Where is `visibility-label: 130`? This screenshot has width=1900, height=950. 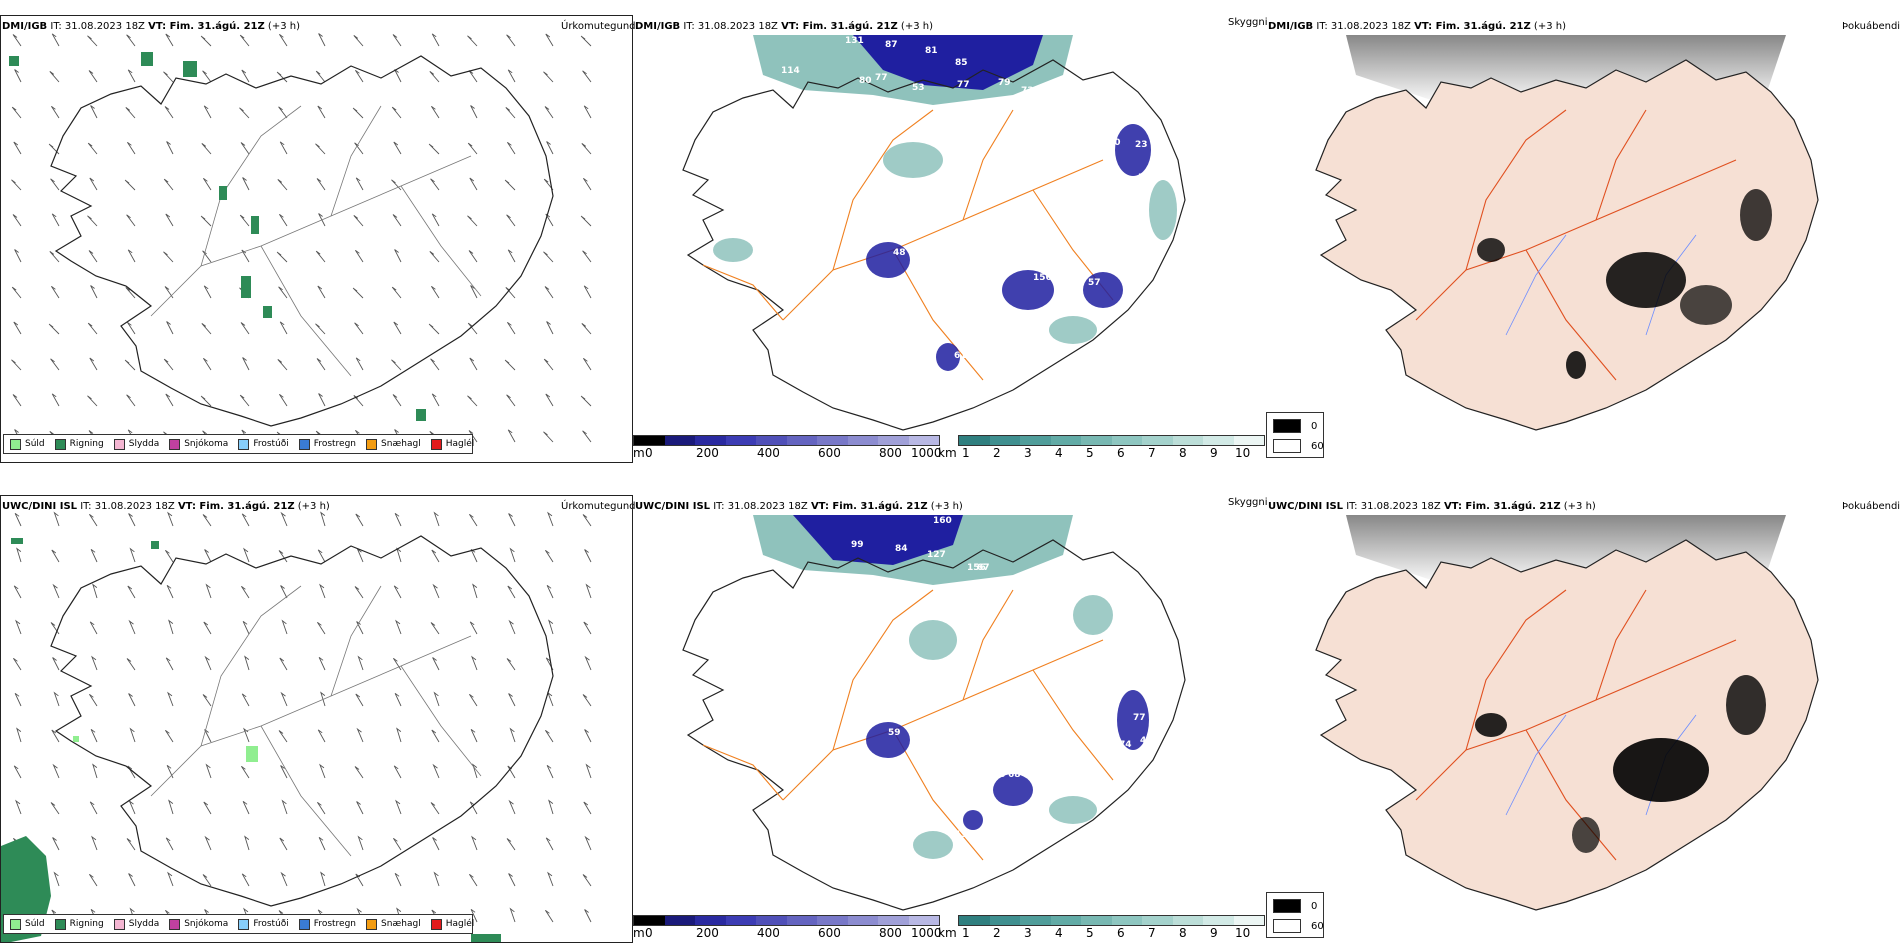
visibility-label: 130 is located at coordinates (987, 263).